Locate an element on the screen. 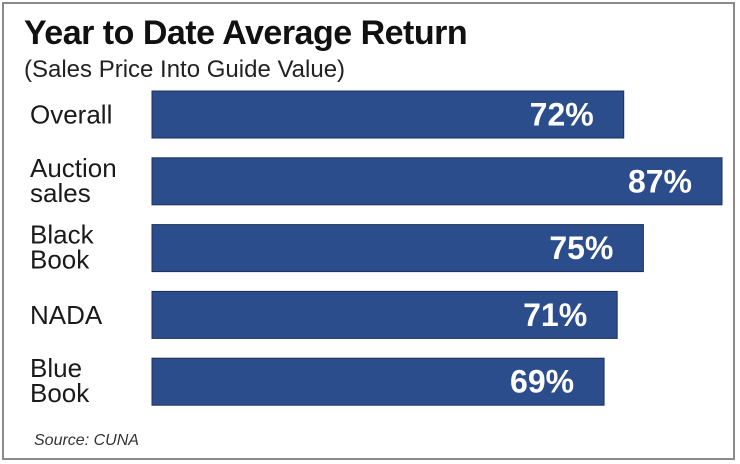 The width and height of the screenshot is (740, 464). chart-source: Source: CUNA is located at coordinates (86, 440).